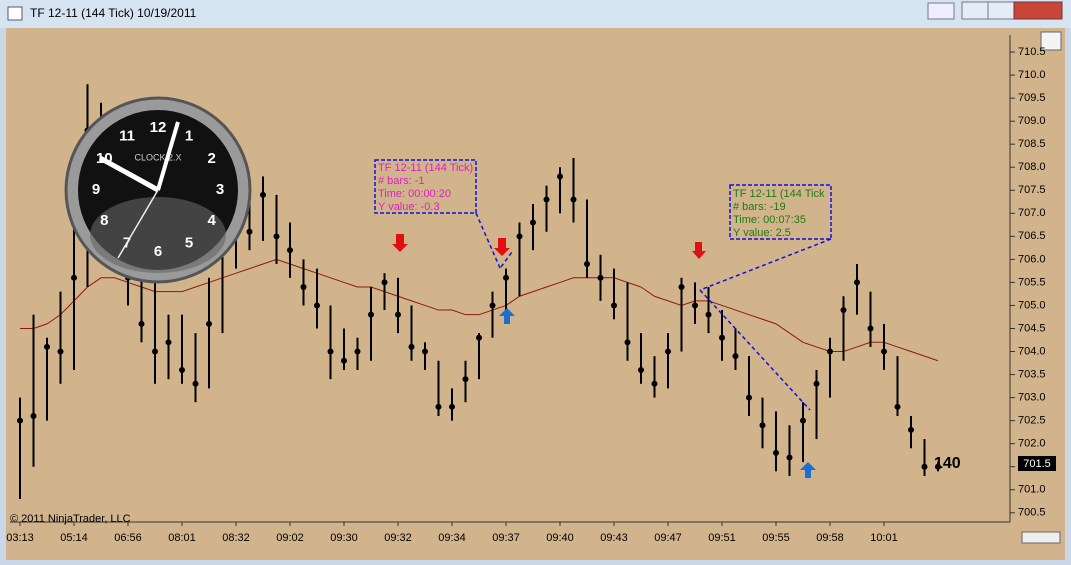 Image resolution: width=1071 pixels, height=565 pixels. Describe the element at coordinates (344, 538) in the screenshot. I see `x-tick-label: 09:30` at that location.